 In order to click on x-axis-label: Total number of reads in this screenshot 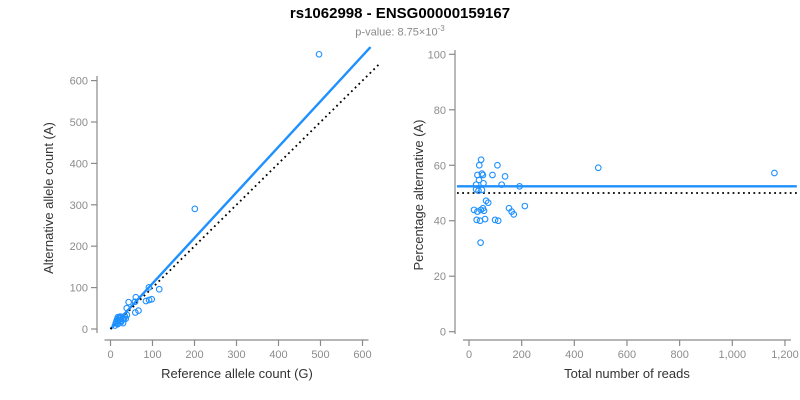, I will do `click(627, 373)`.